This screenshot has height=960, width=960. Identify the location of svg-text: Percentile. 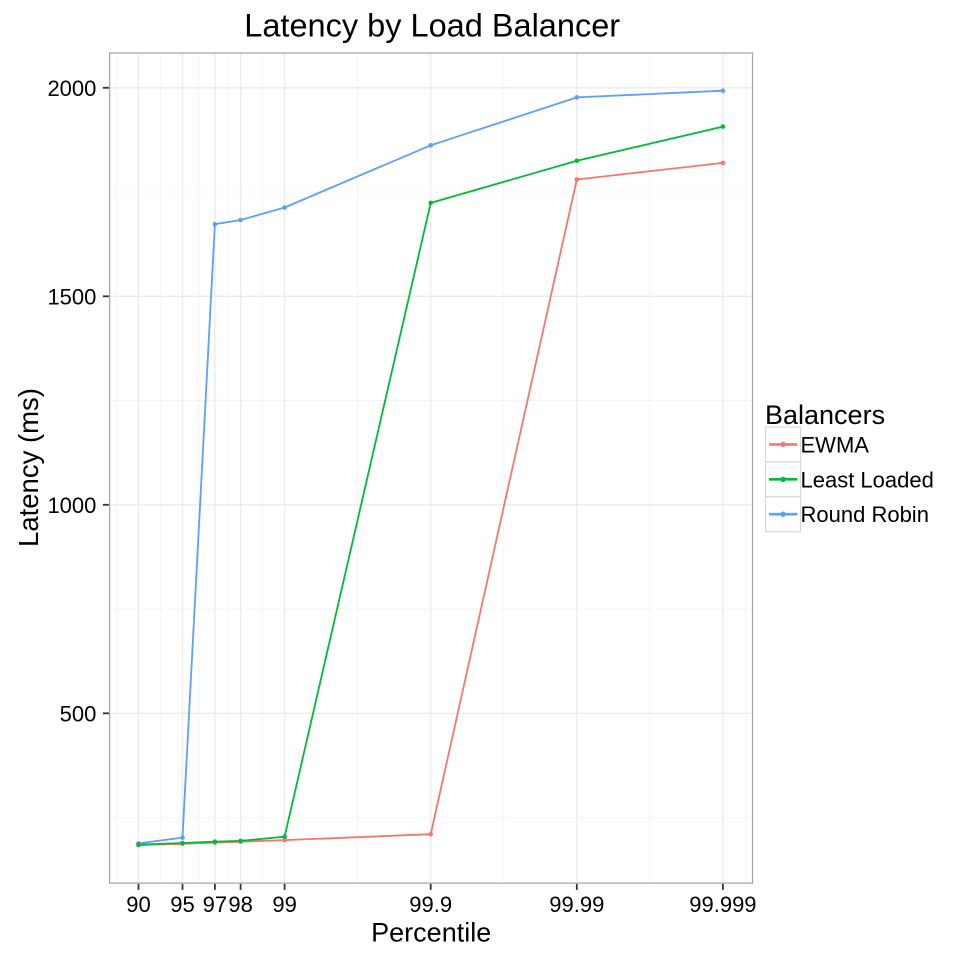
(431, 933).